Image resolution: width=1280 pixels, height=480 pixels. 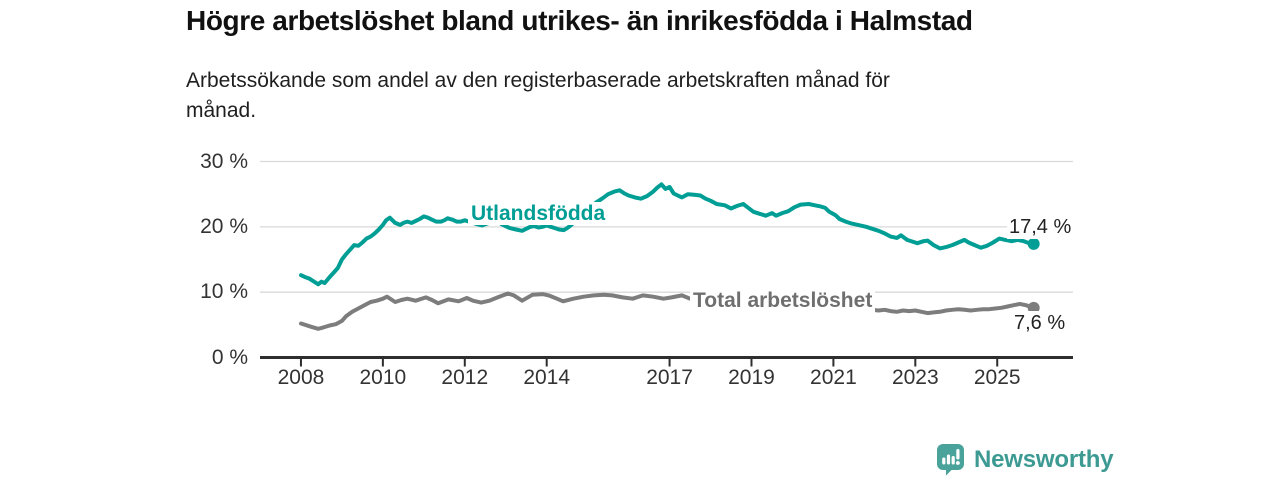 I want to click on x-tick-label: 2014, so click(x=547, y=377).